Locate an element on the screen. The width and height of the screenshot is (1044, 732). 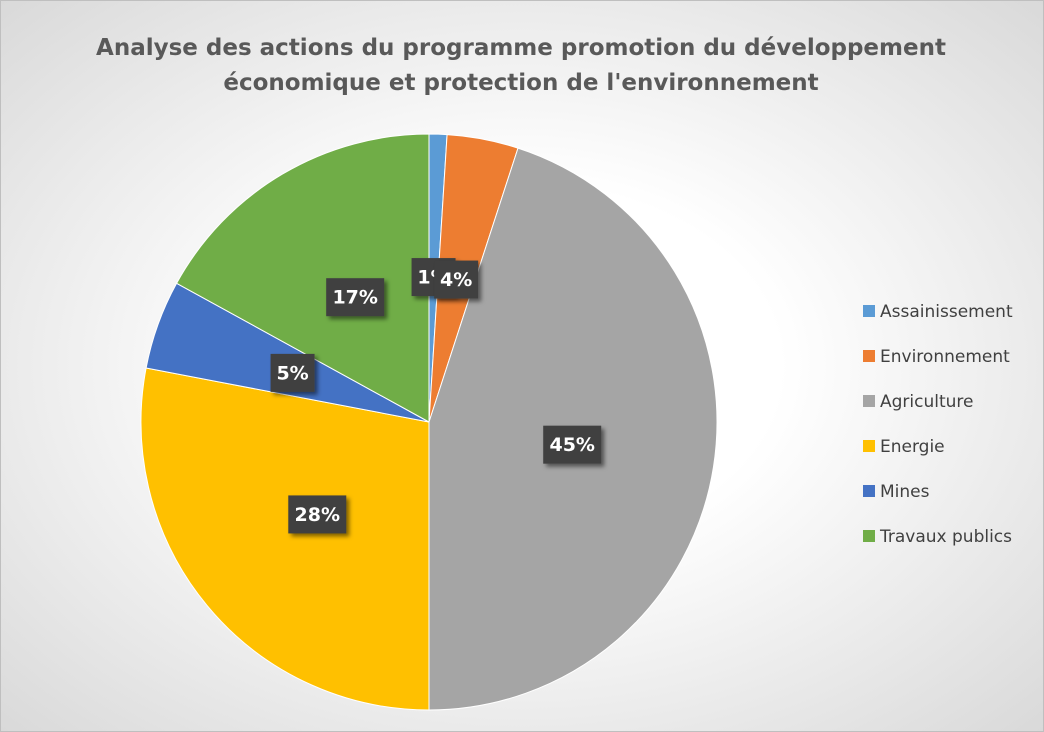
data-label: 17% is located at coordinates (354, 298).